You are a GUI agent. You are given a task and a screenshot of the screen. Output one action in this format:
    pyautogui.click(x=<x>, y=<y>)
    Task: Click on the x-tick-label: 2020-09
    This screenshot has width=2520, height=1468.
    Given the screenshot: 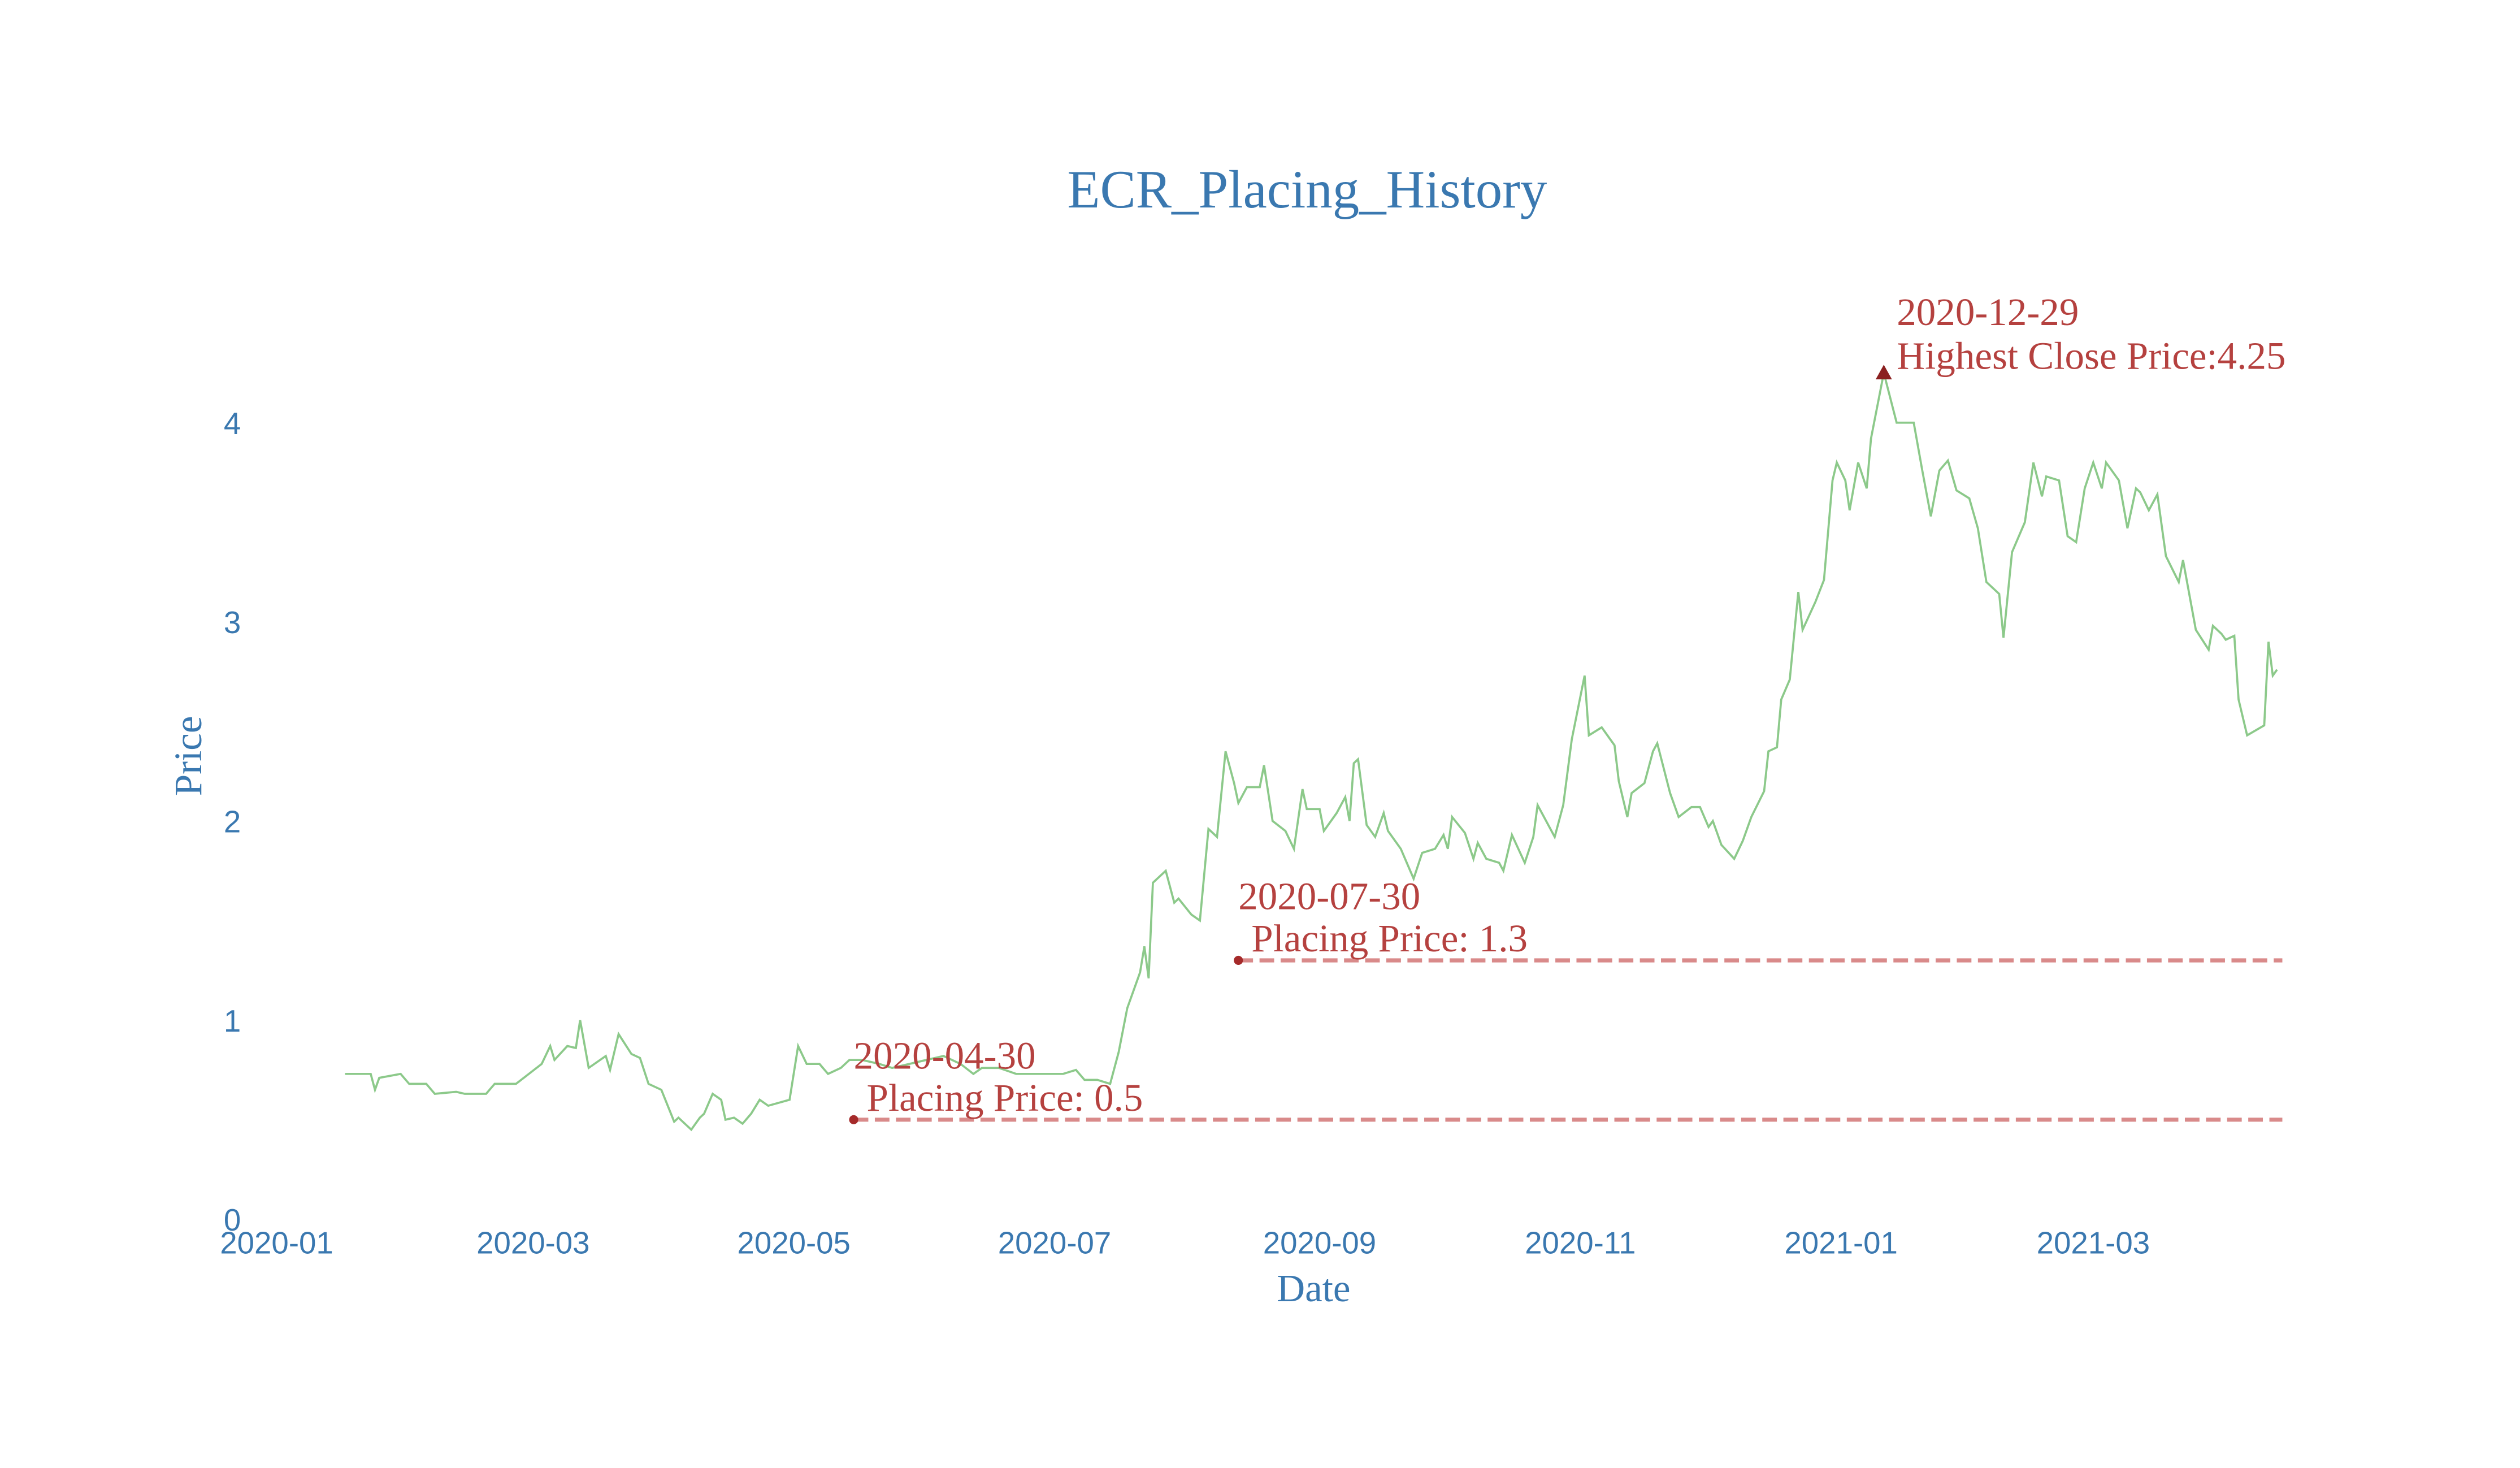 What is the action you would take?
    pyautogui.click(x=1319, y=1243)
    